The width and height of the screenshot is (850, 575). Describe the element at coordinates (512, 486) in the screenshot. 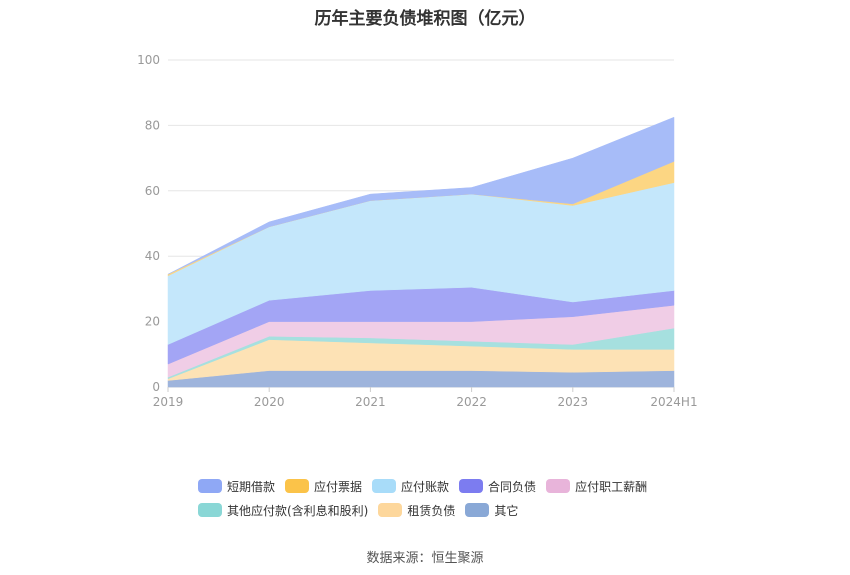

I see `legend-label: 合同负债` at that location.